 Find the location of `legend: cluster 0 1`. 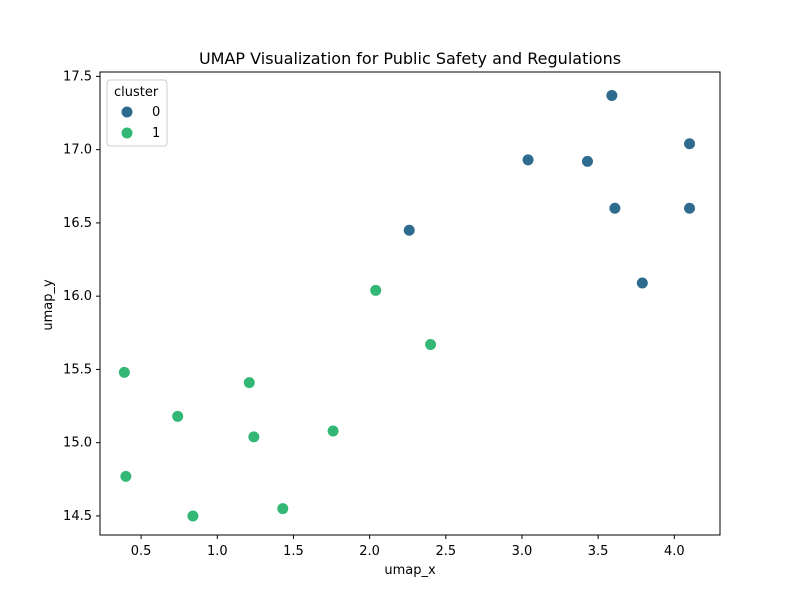

legend: cluster 0 1 is located at coordinates (137, 113).